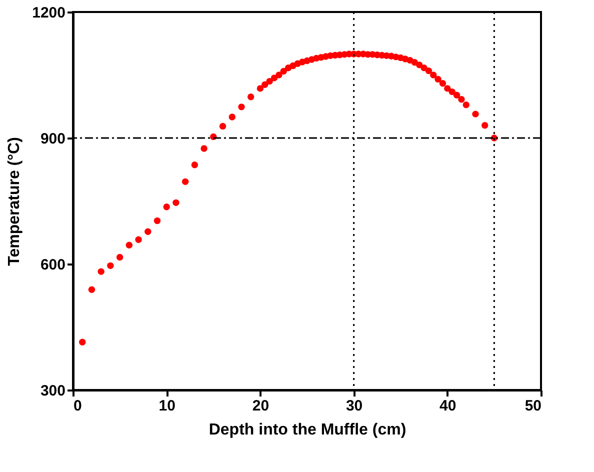  Describe the element at coordinates (307, 430) in the screenshot. I see `x-axis-title: Depth into the Muffle (cm)` at that location.